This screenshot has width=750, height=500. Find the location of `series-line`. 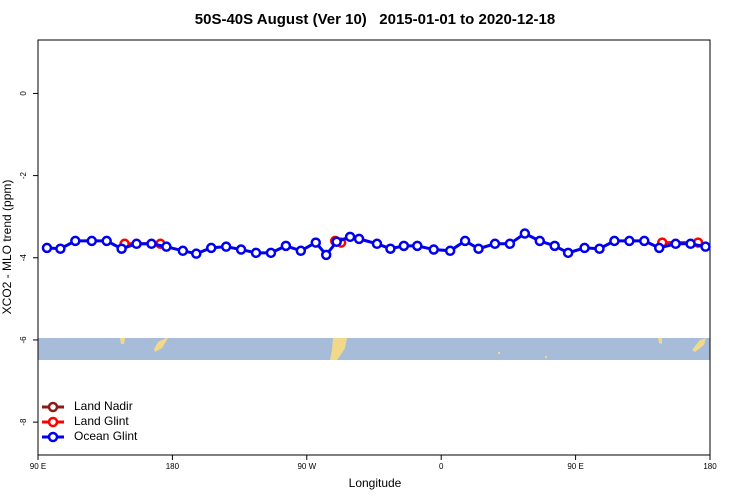

series-line is located at coordinates (376, 244).